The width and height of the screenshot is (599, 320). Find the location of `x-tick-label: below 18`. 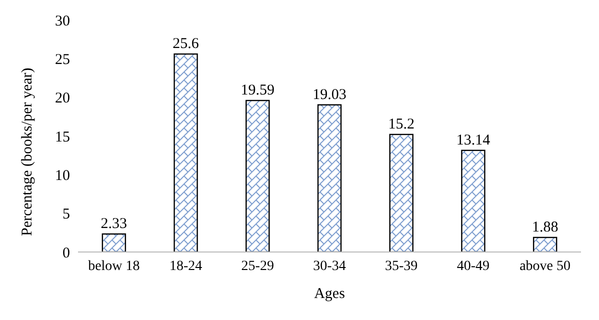

x-tick-label: below 18 is located at coordinates (114, 266).